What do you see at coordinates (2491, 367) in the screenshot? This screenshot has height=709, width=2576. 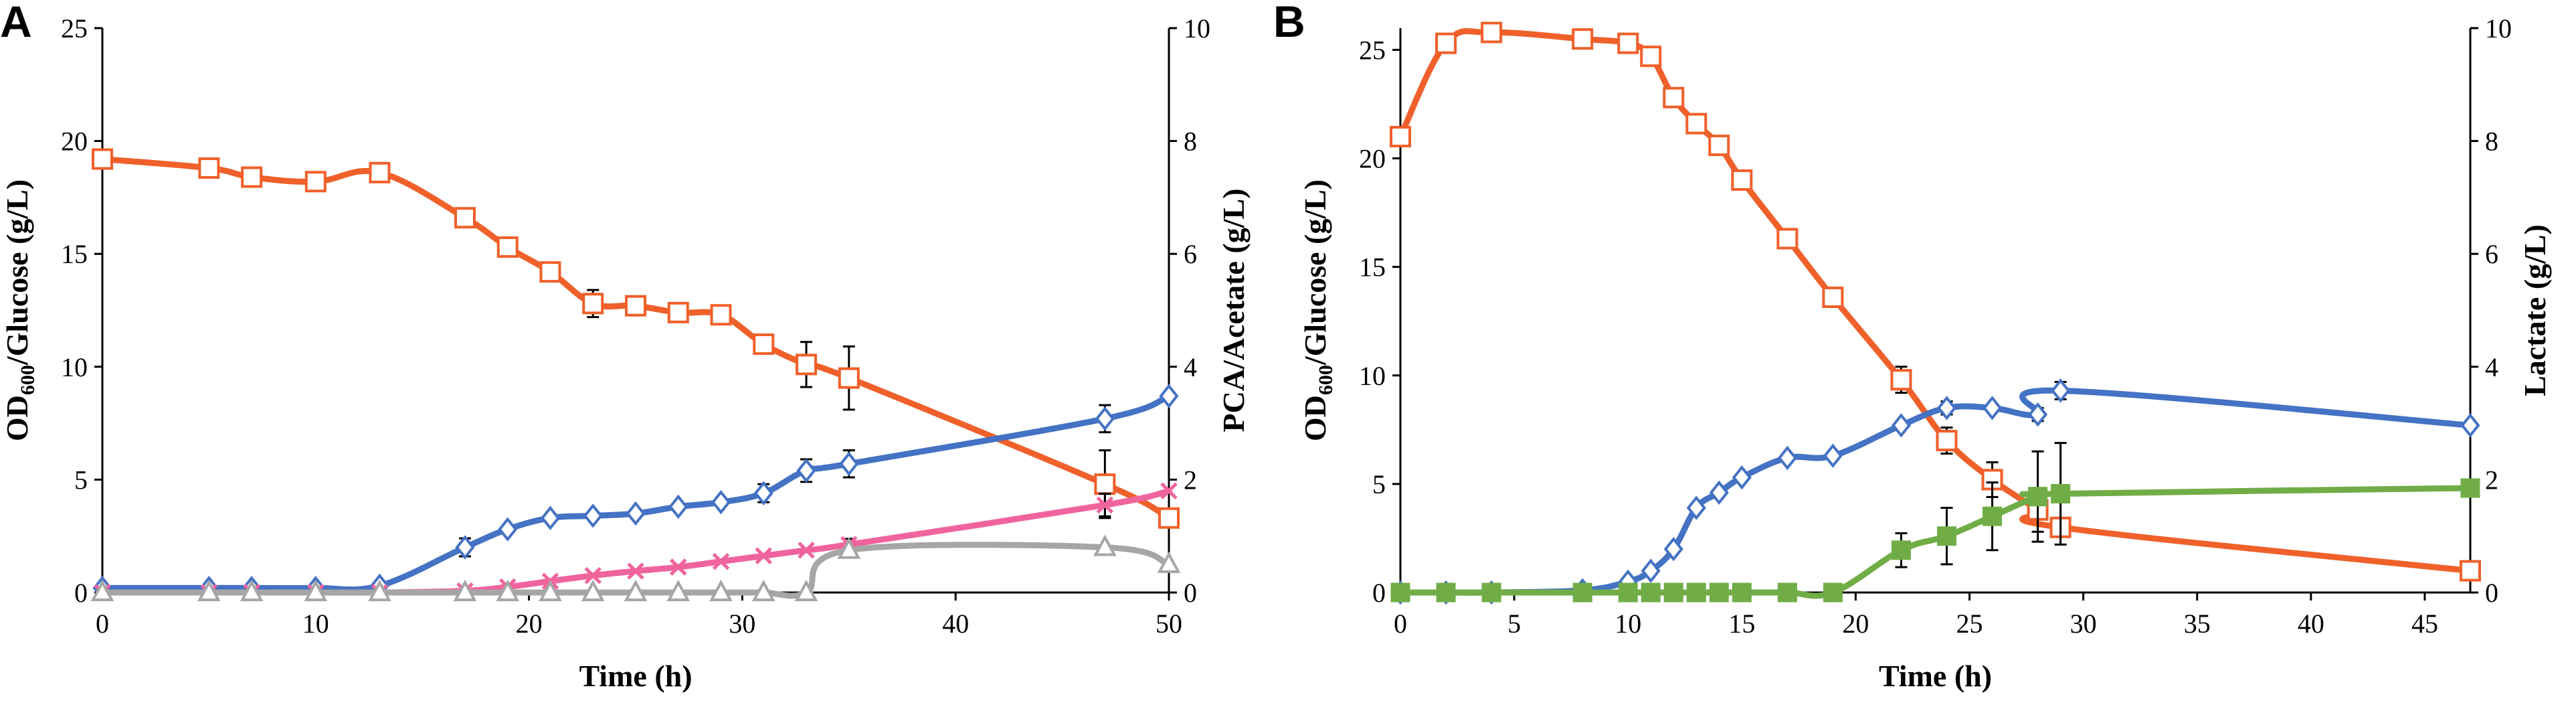 I see `right-y-tick-label: 4` at bounding box center [2491, 367].